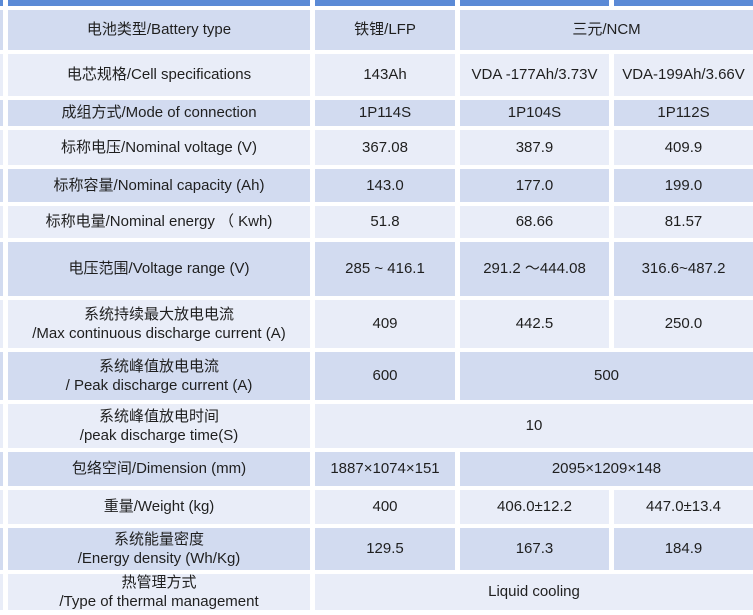  What do you see at coordinates (534, 269) in the screenshot?
I see `spec-value: 291.2 ～444.08` at bounding box center [534, 269].